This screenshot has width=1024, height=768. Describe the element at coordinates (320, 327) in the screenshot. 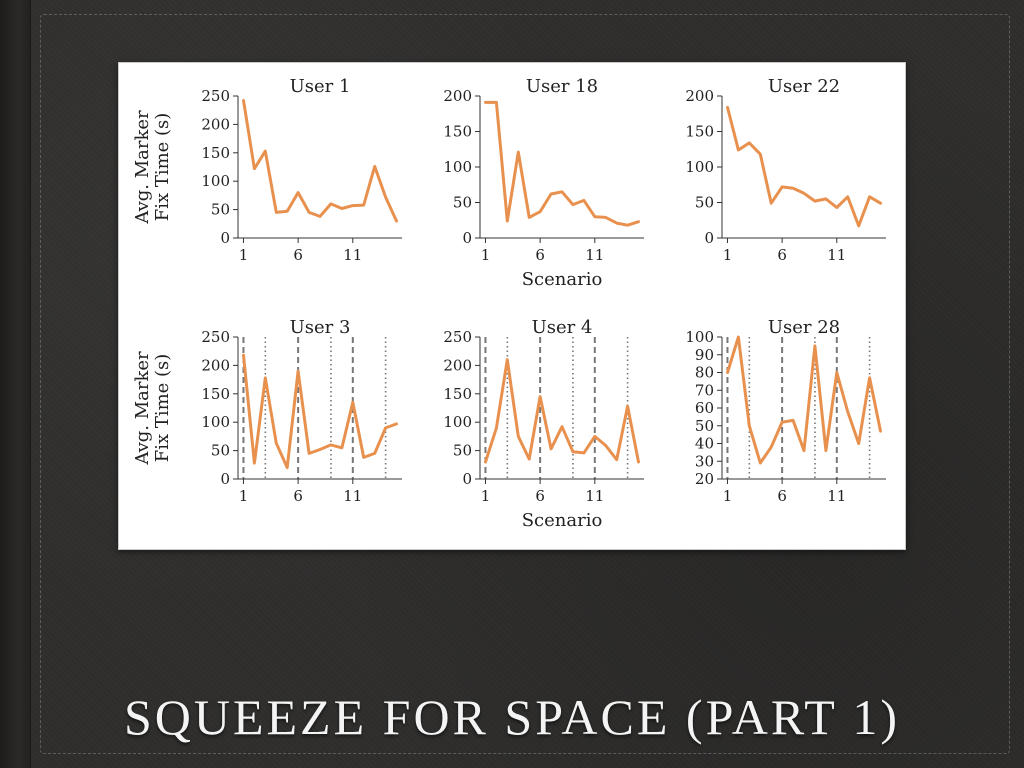

I see `subplot-title: User 3` at that location.